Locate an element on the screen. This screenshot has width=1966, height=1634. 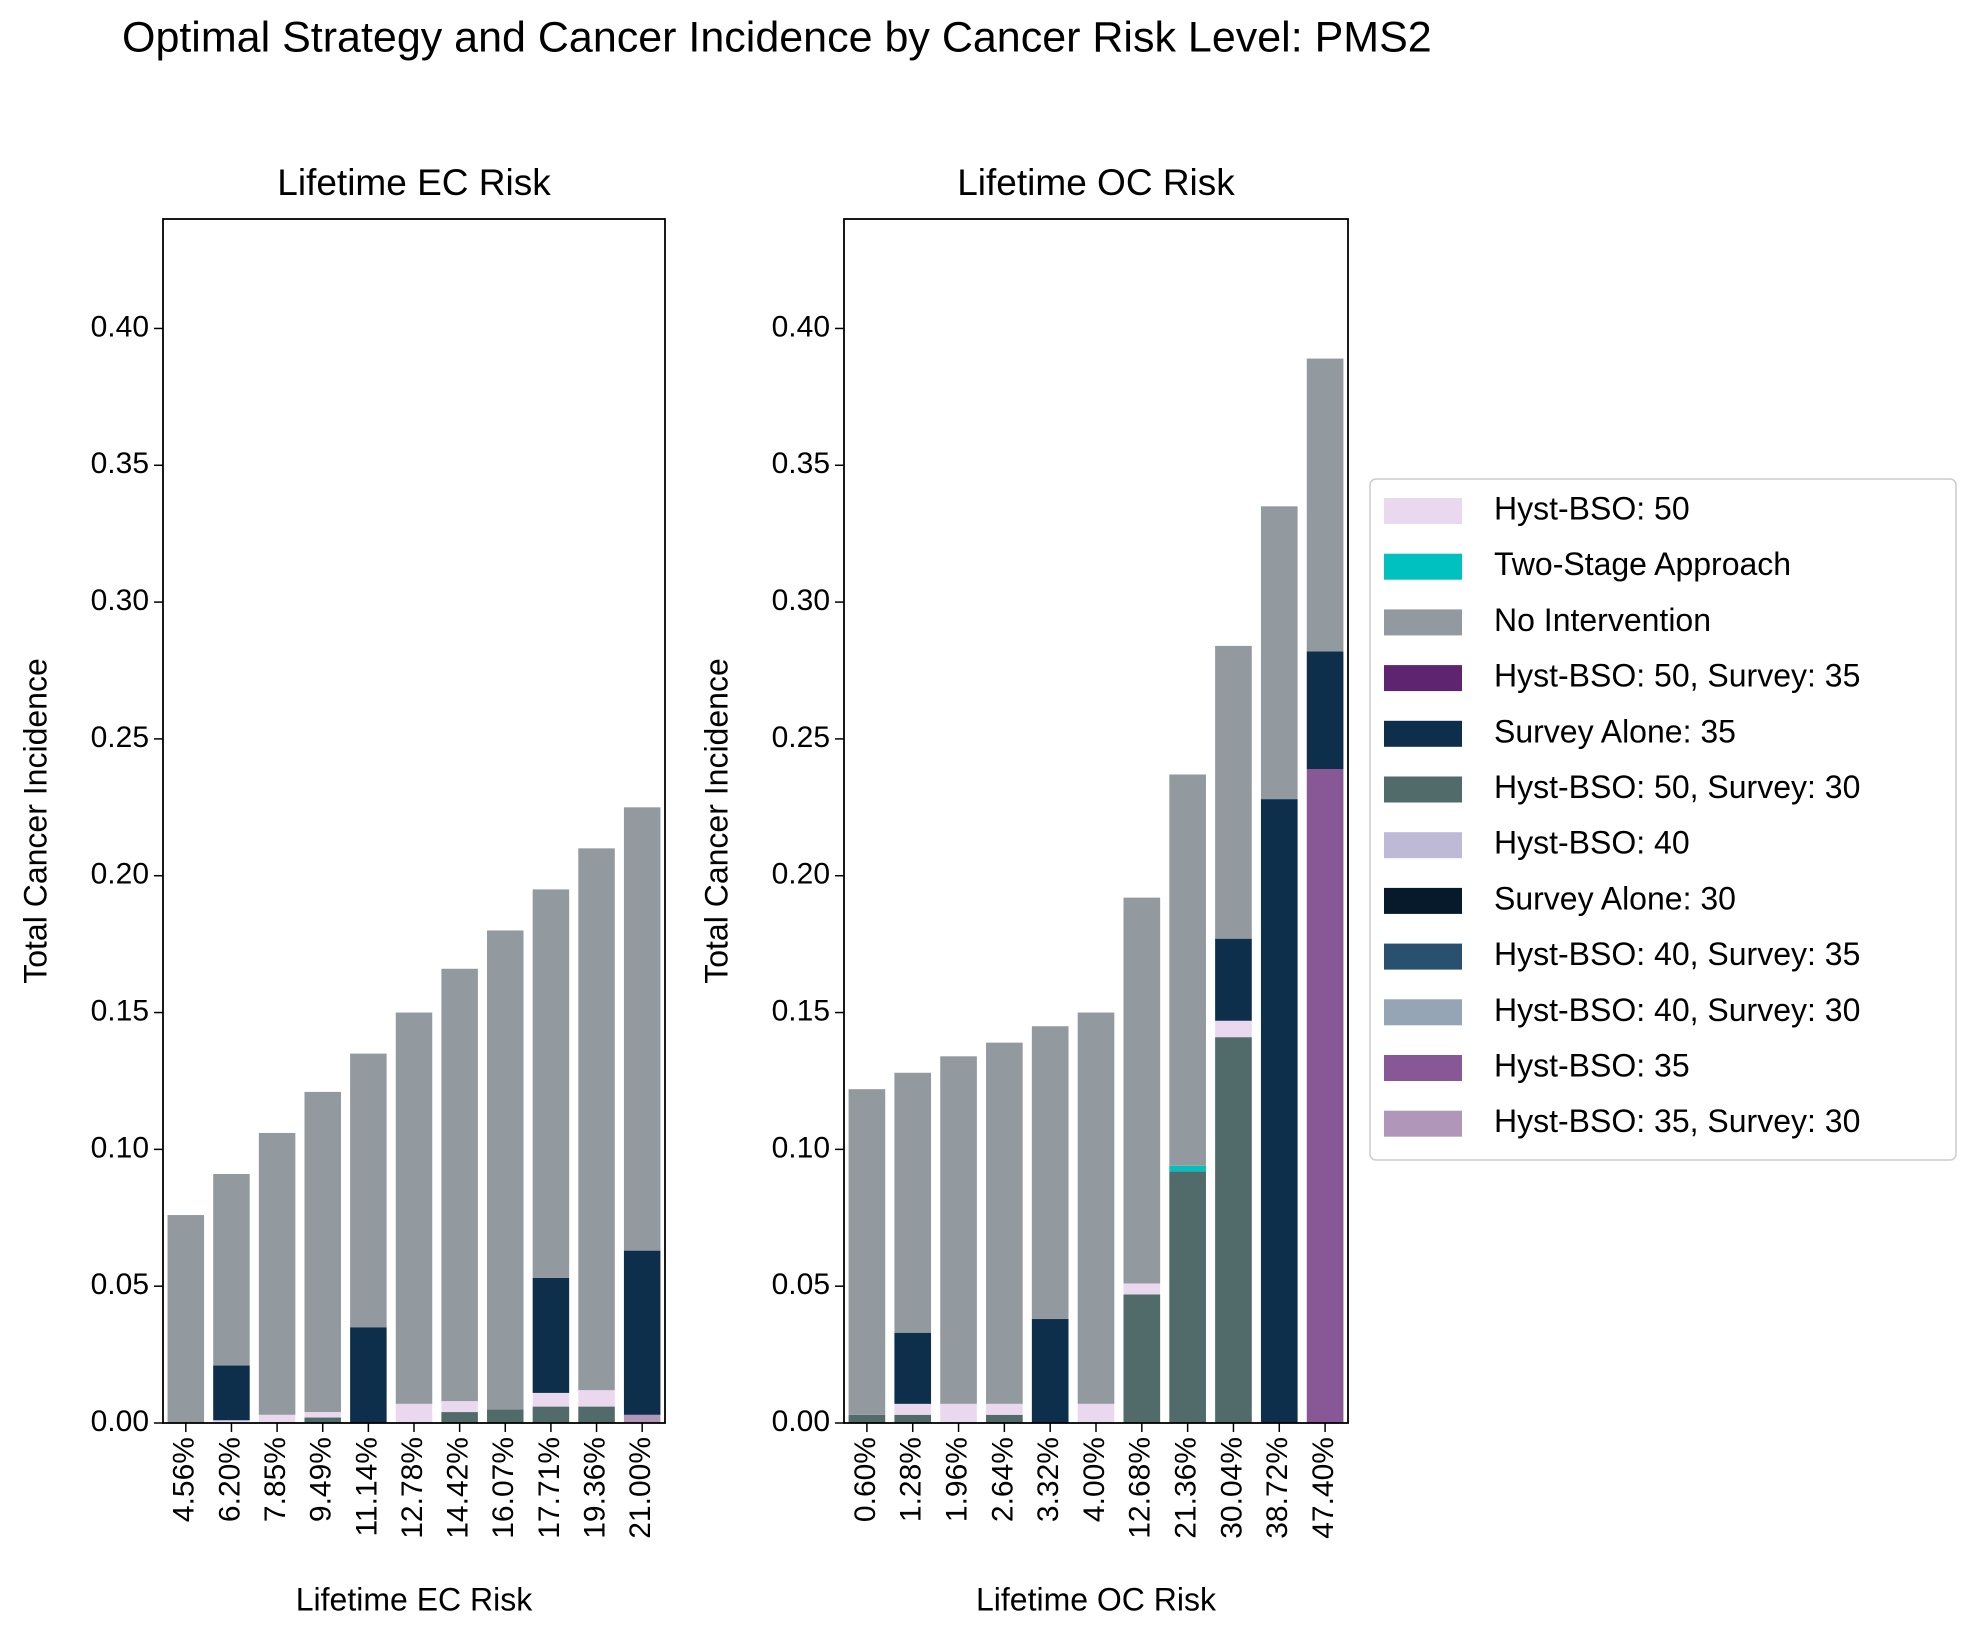
x-tick-label: 3.32% is located at coordinates (1048, 1479).